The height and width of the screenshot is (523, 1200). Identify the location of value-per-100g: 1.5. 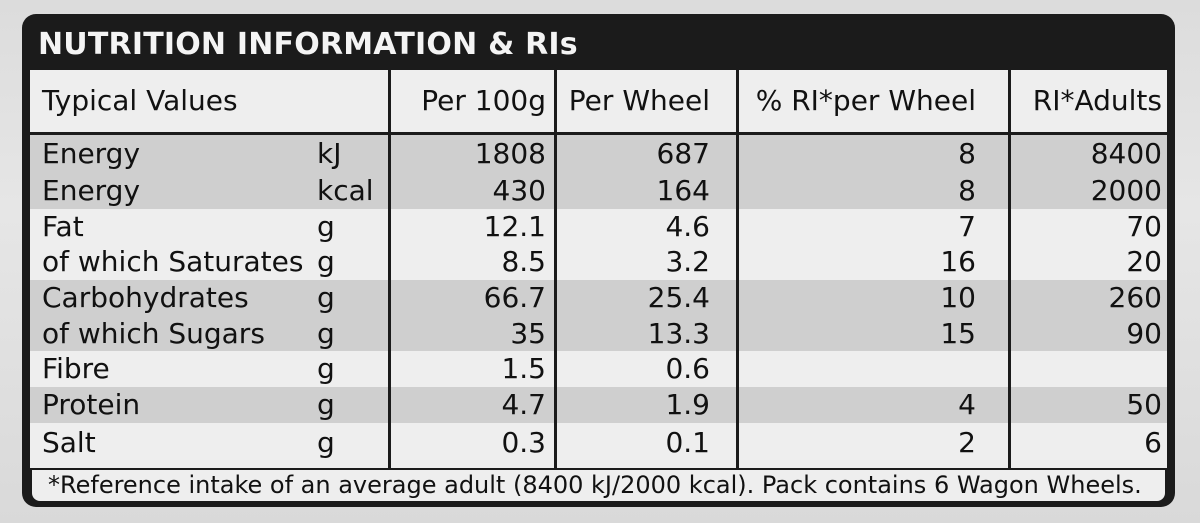
(523, 368).